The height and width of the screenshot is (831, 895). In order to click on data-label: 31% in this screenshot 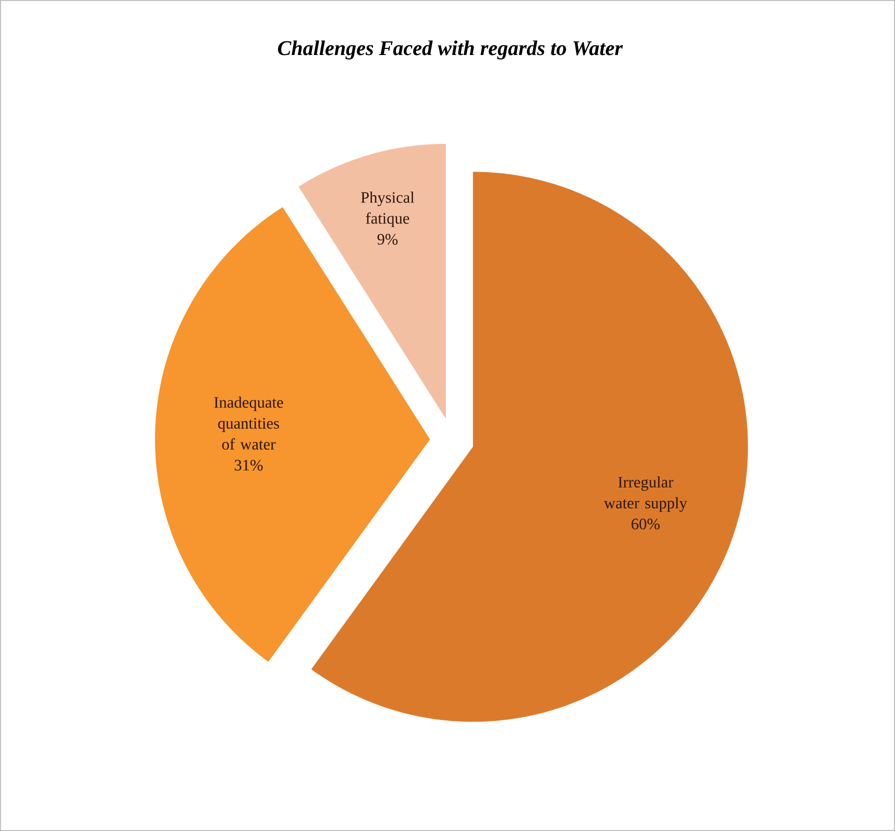, I will do `click(248, 465)`.